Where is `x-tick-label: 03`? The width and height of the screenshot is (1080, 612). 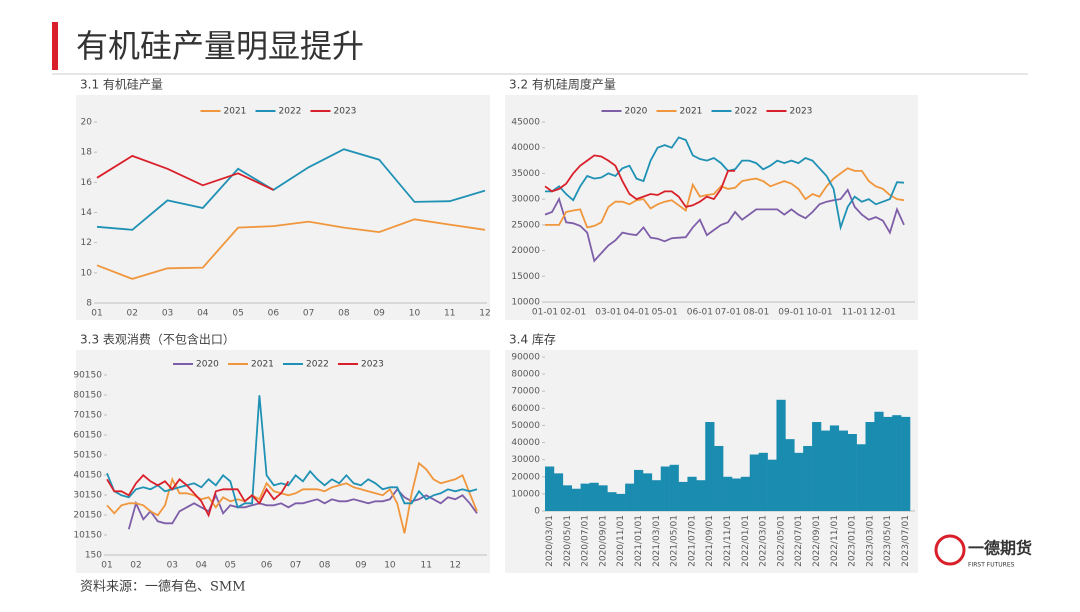
x-tick-label: 03 is located at coordinates (167, 314).